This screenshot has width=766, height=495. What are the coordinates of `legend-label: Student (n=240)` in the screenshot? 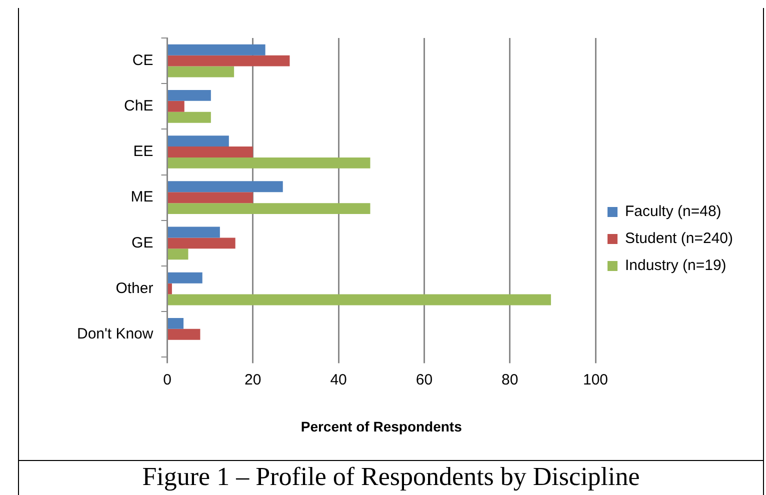 It's located at (679, 239).